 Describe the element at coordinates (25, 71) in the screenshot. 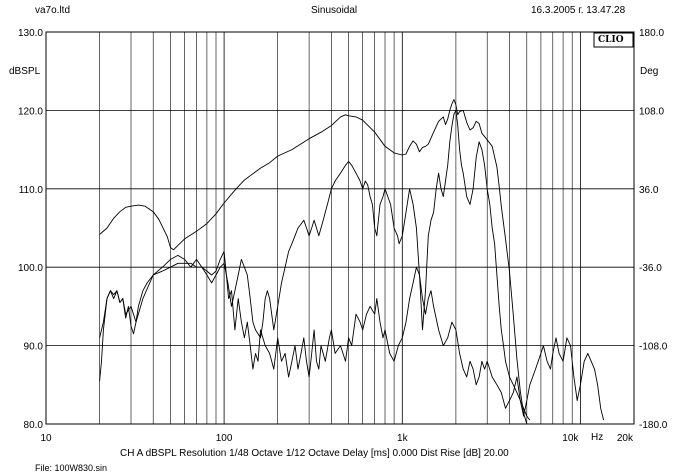

I see `y-axis-label: dBSPL` at that location.